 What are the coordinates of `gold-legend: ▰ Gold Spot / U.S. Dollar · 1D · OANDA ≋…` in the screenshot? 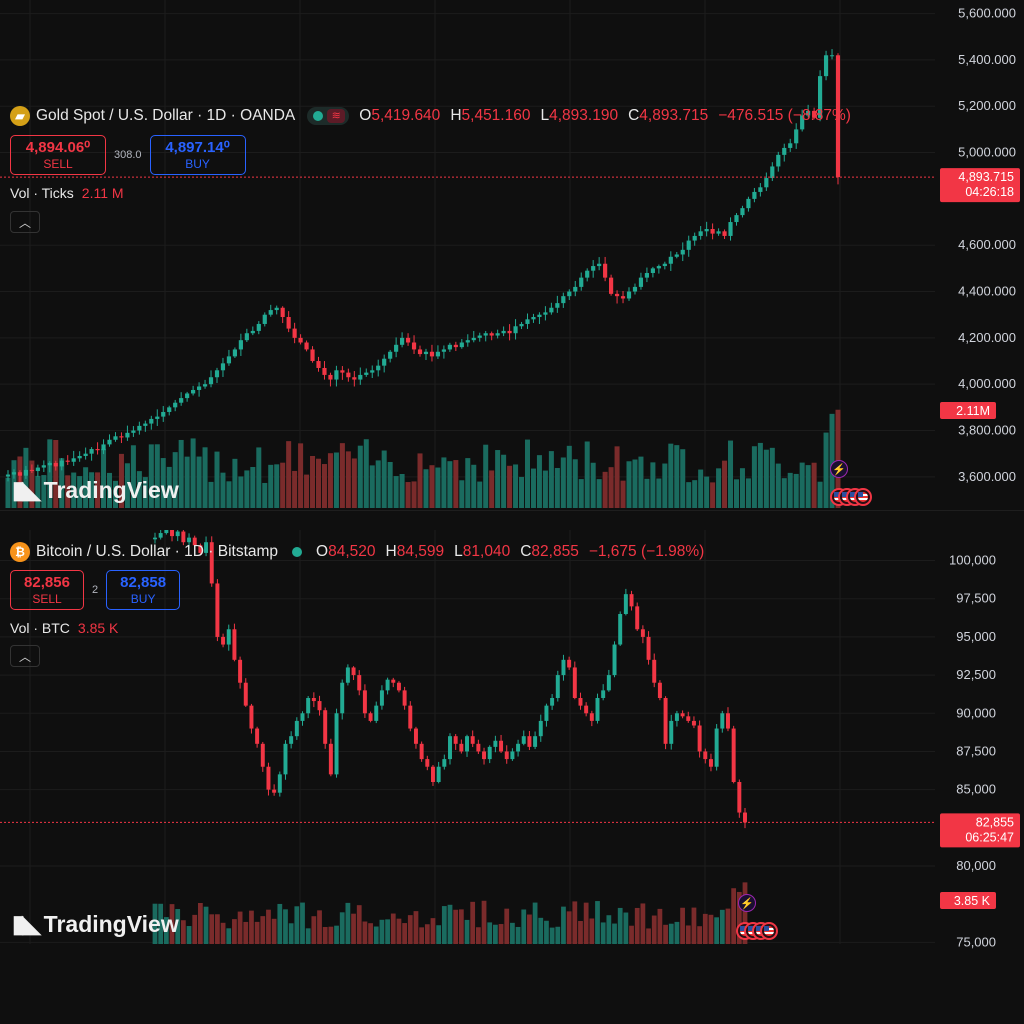 It's located at (430, 116).